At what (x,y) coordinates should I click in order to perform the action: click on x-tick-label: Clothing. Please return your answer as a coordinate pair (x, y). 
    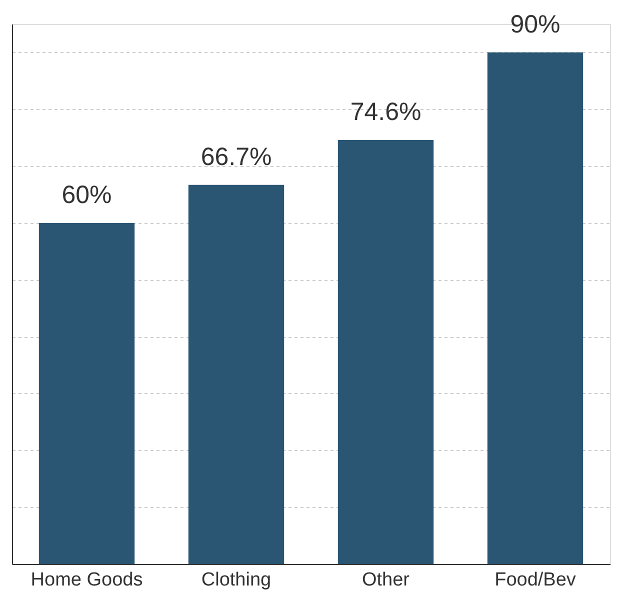
    Looking at the image, I should click on (236, 580).